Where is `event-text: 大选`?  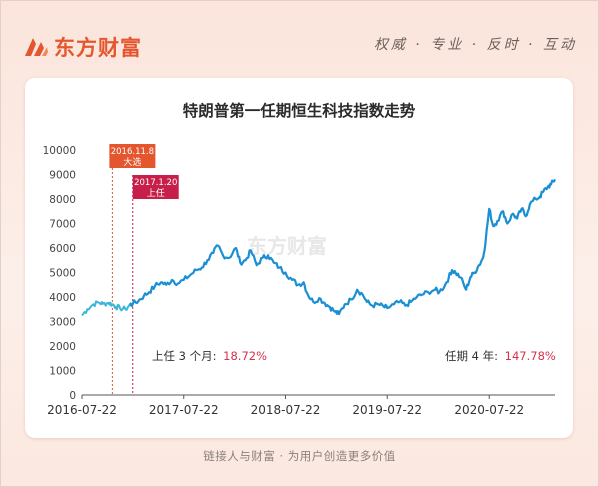 event-text: 大选 is located at coordinates (132, 162).